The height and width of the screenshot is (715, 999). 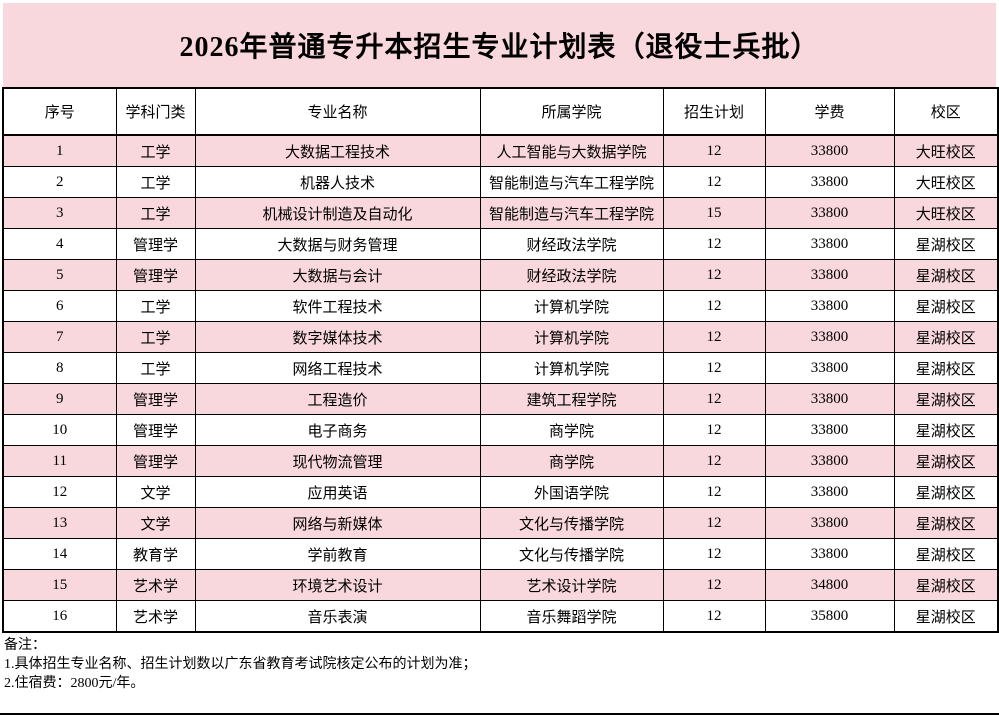 What do you see at coordinates (155, 111) in the screenshot?
I see `col-header-category: 学科门类` at bounding box center [155, 111].